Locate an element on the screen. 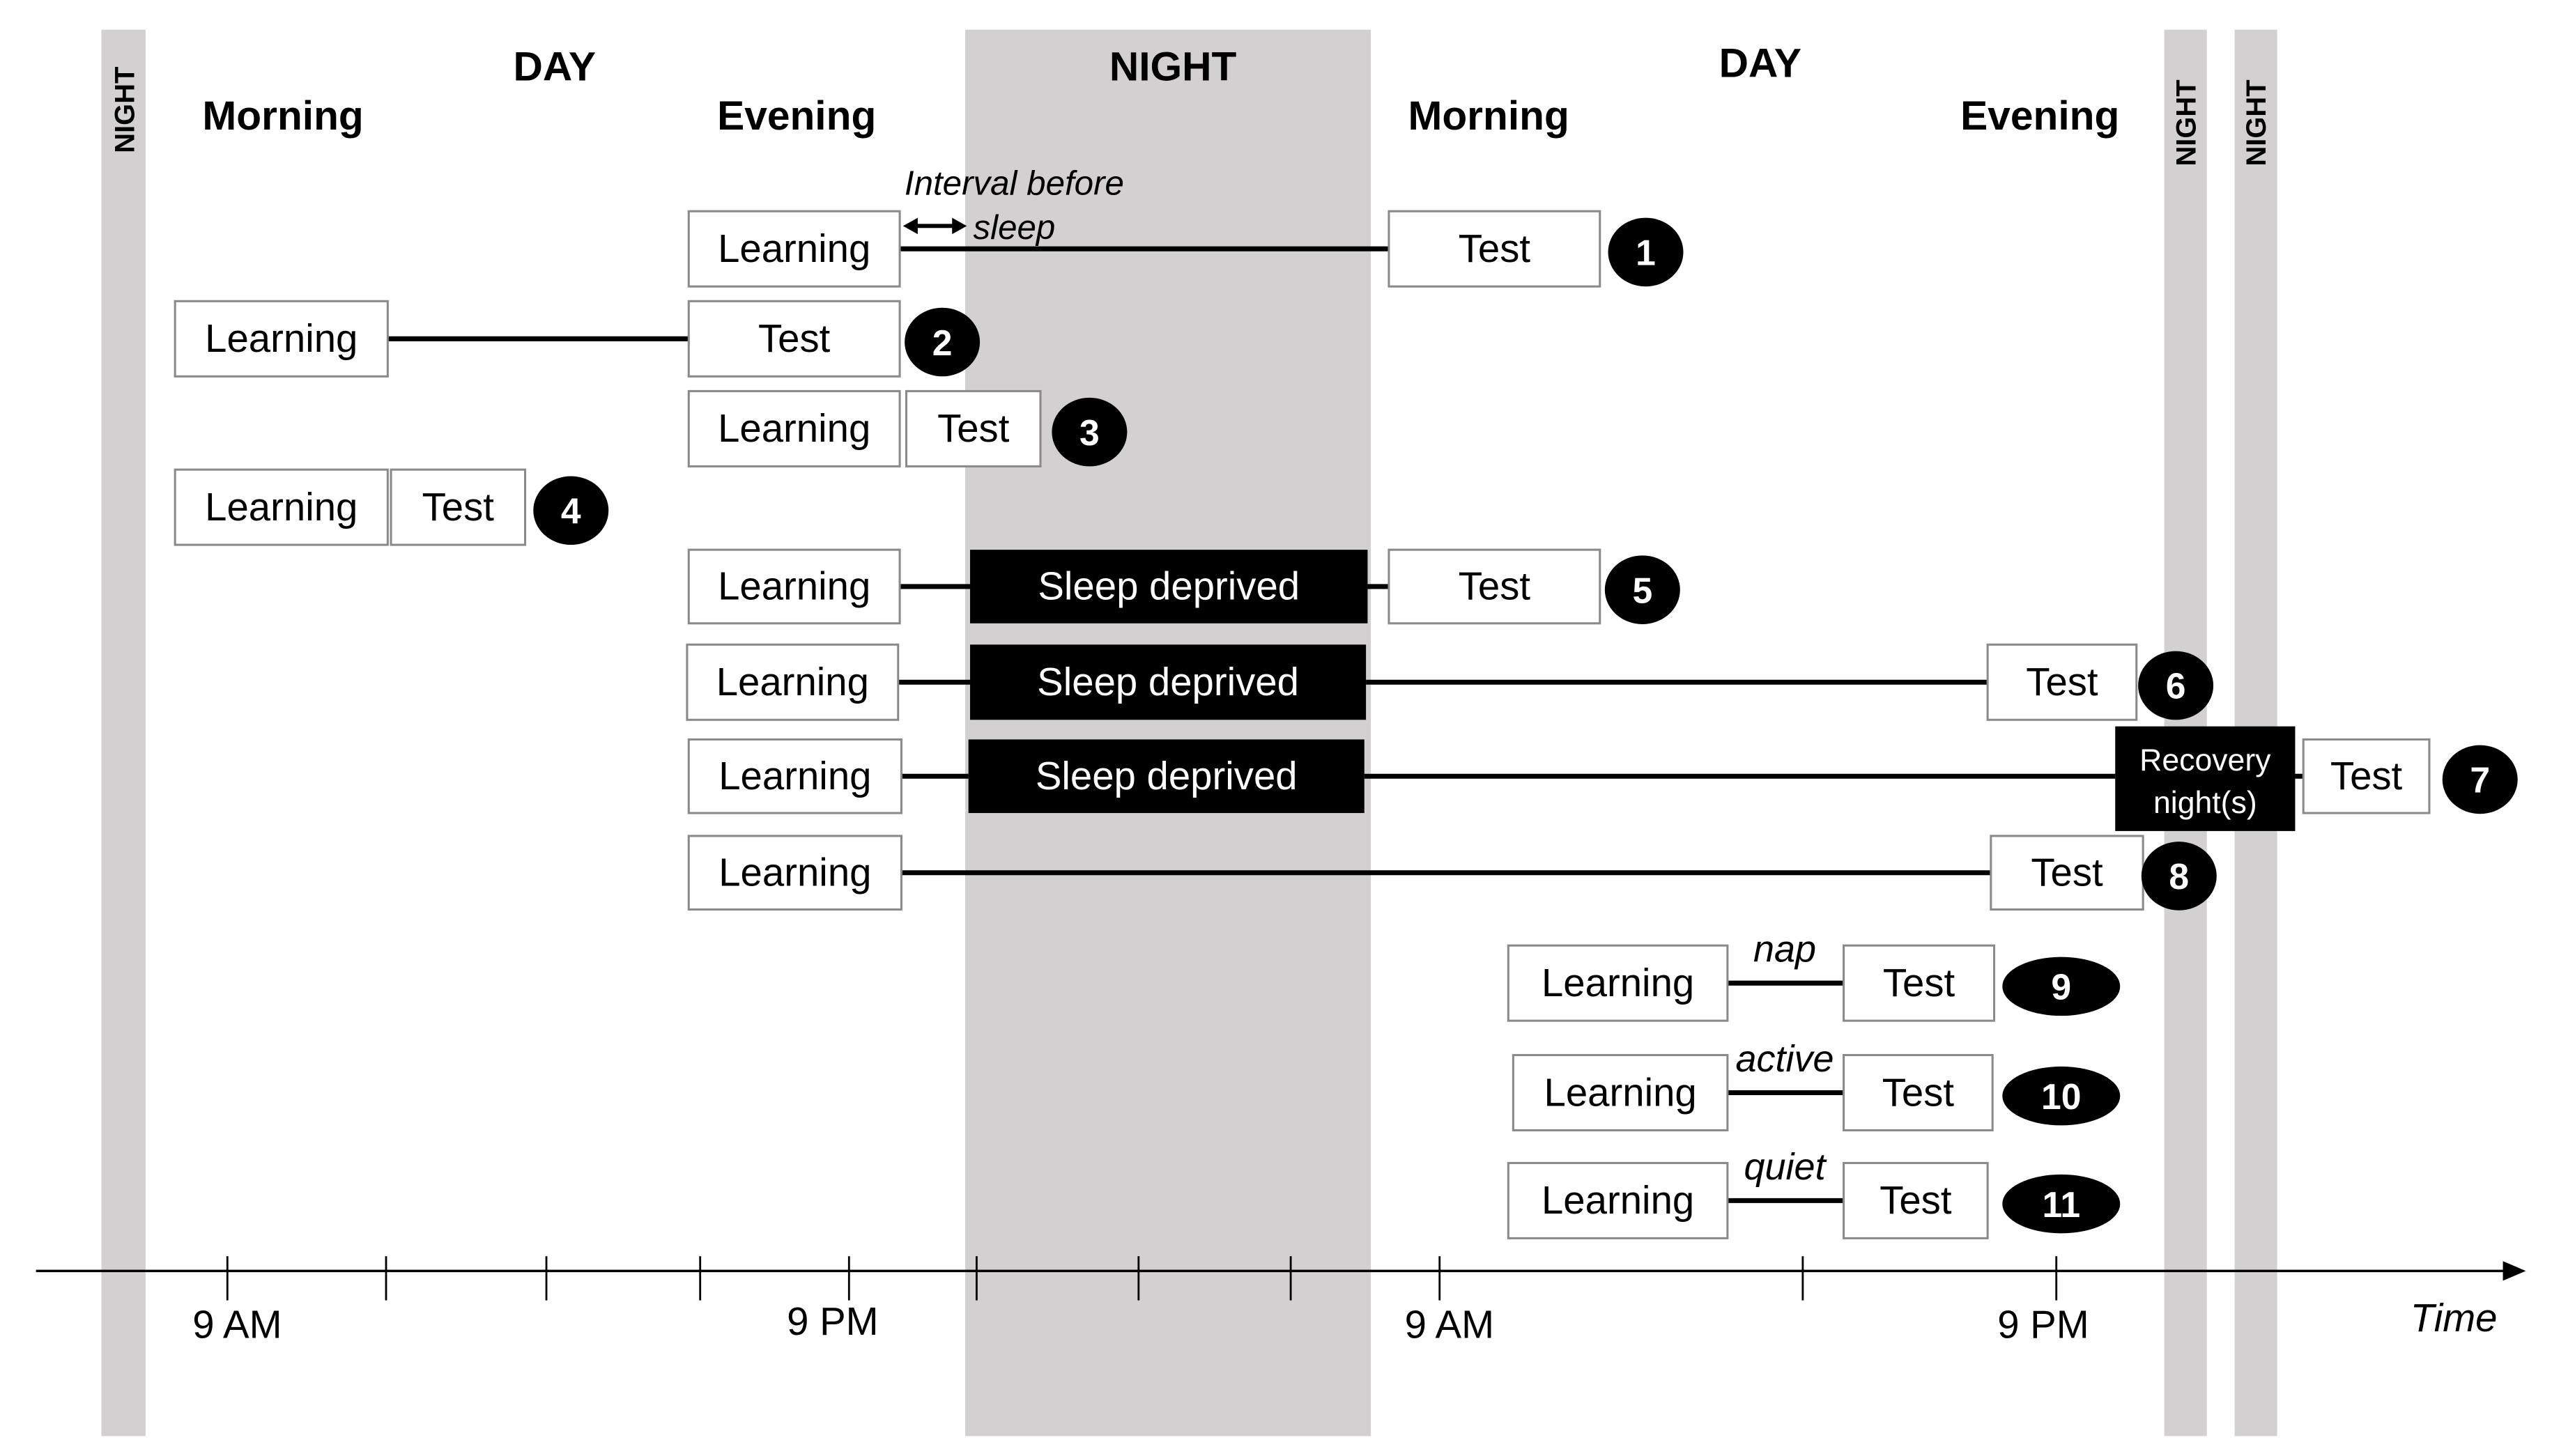 The image size is (2552, 1456). interval-type-label: nap is located at coordinates (1784, 949).